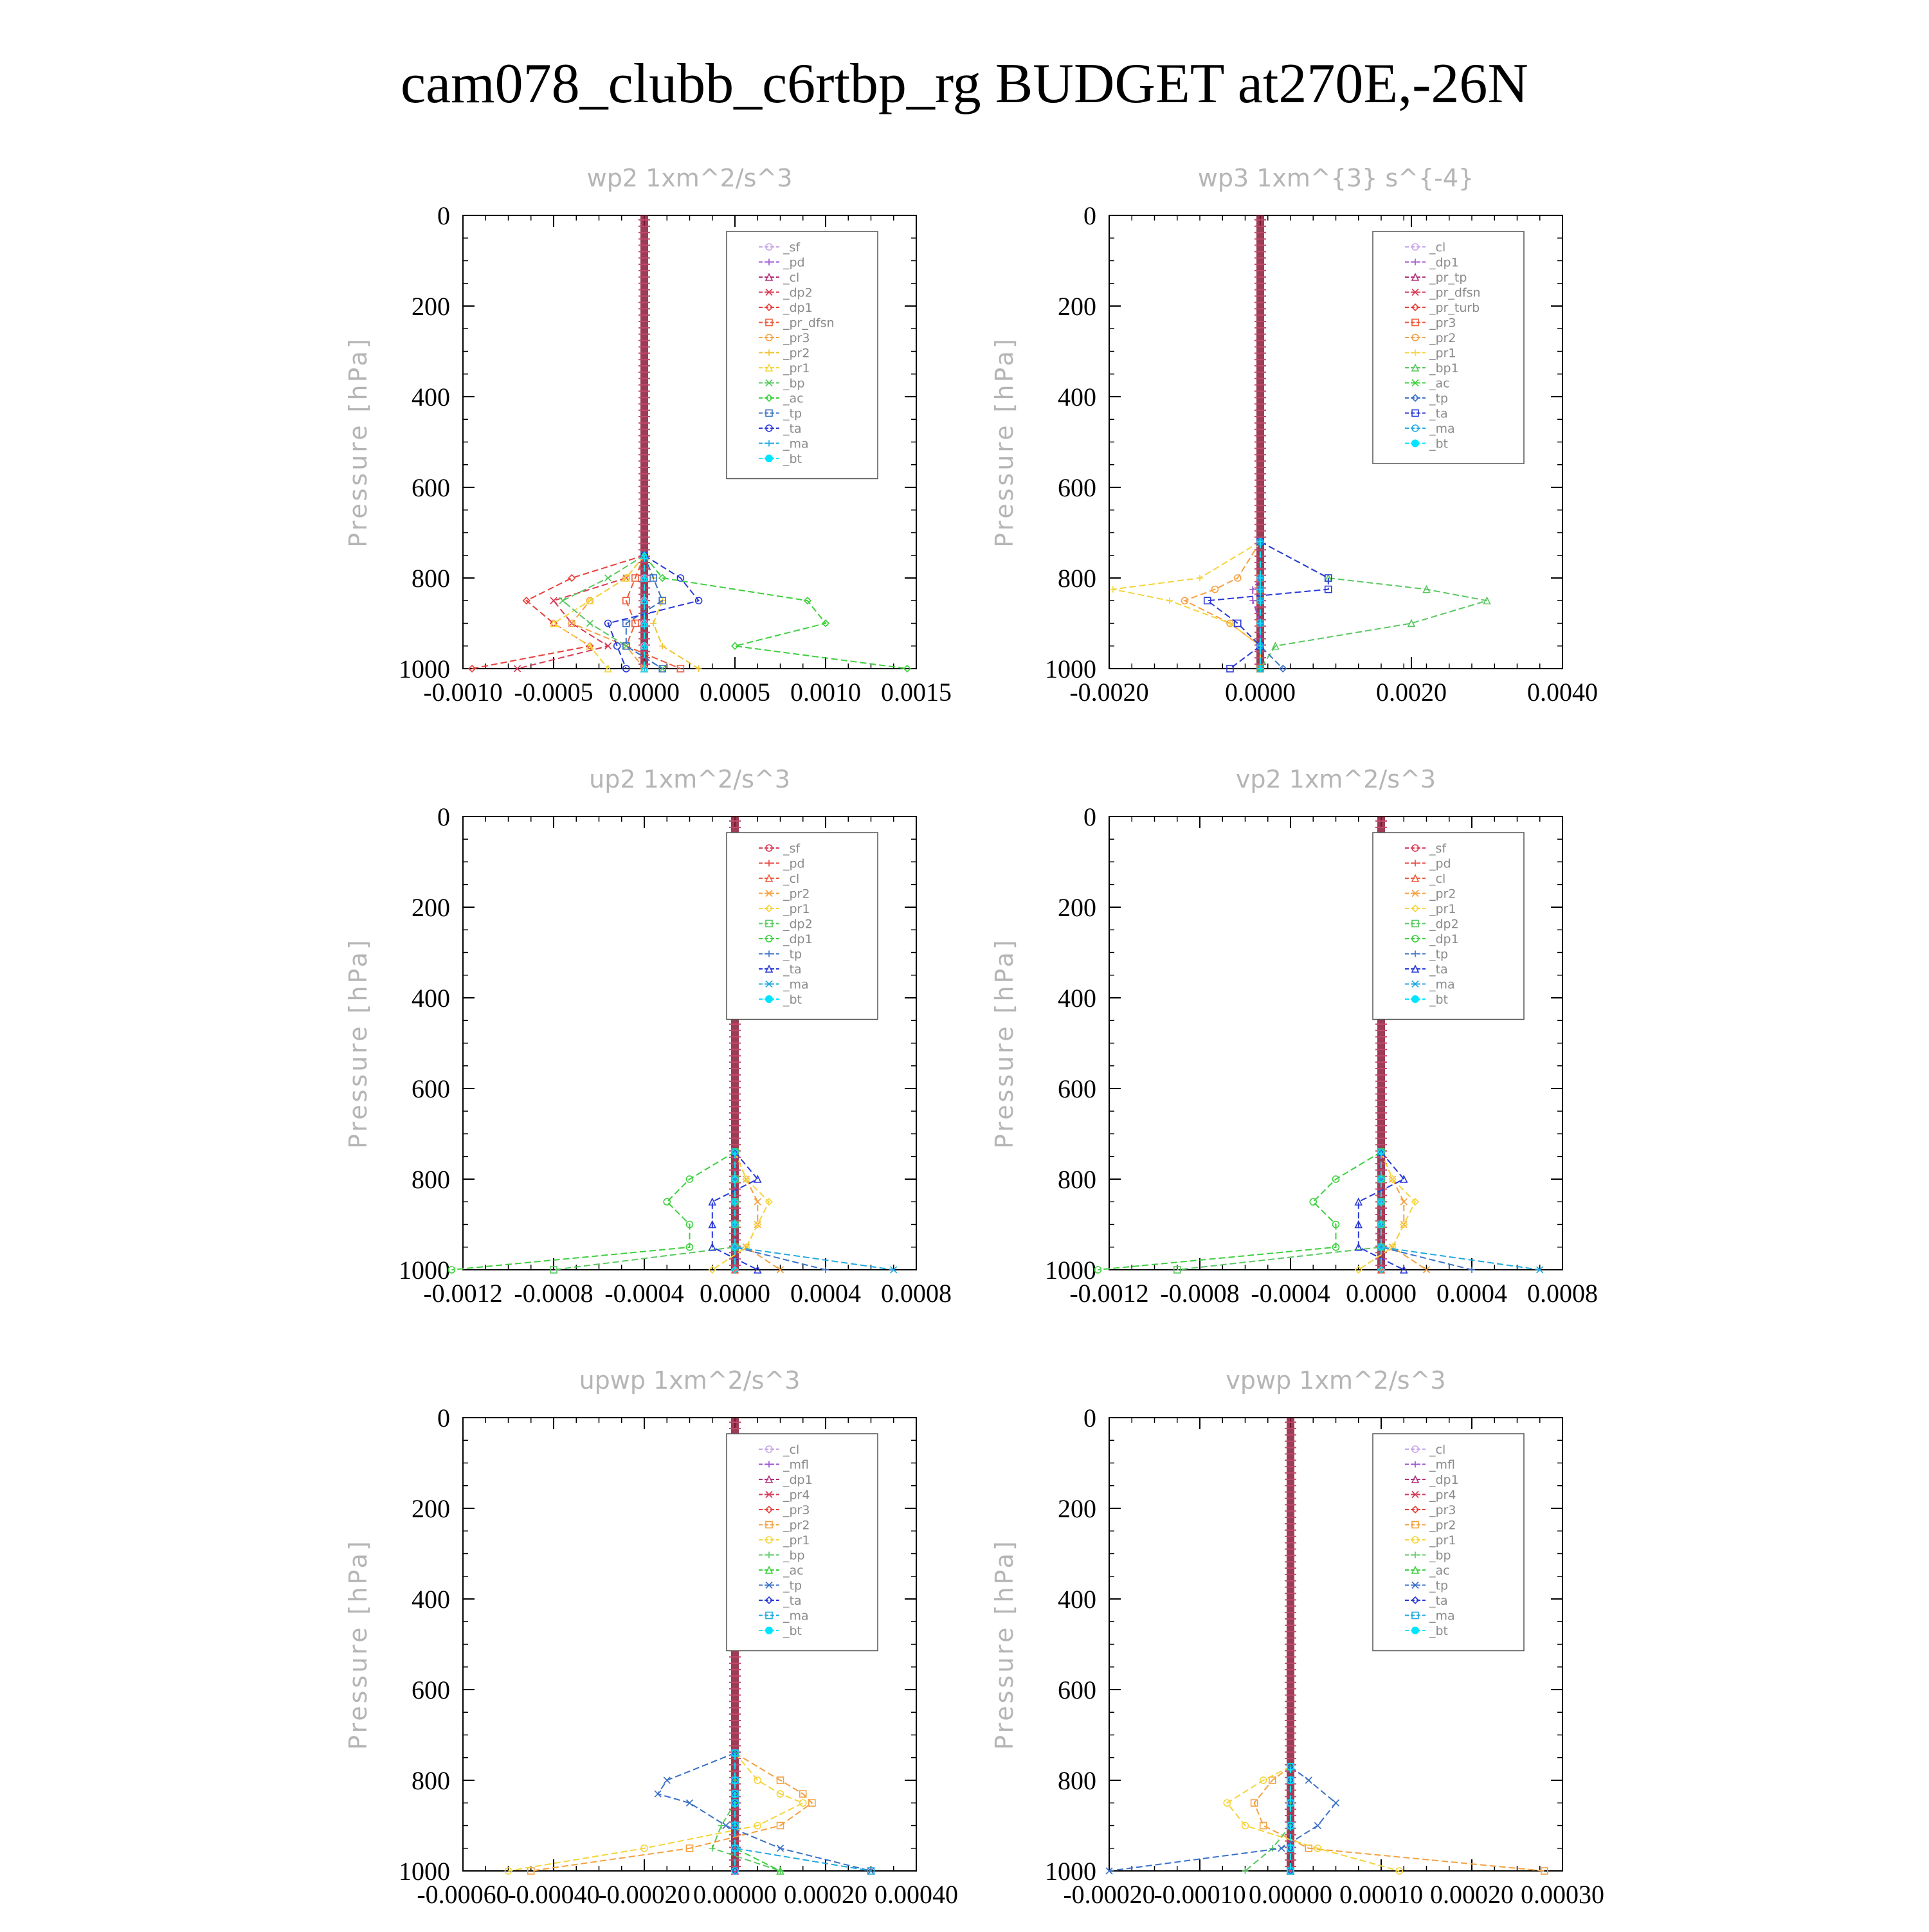  What do you see at coordinates (1472, 1894) in the screenshot?
I see `x-tick-label: 0.00020` at bounding box center [1472, 1894].